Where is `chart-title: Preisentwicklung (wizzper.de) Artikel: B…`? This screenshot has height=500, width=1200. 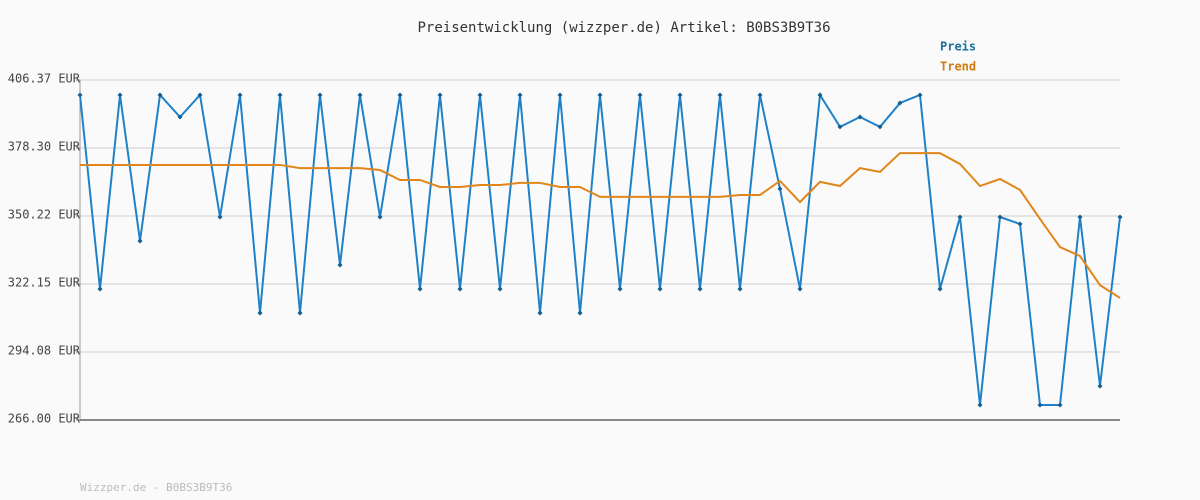 chart-title: Preisentwicklung (wizzper.de) Artikel: B… is located at coordinates (623, 28).